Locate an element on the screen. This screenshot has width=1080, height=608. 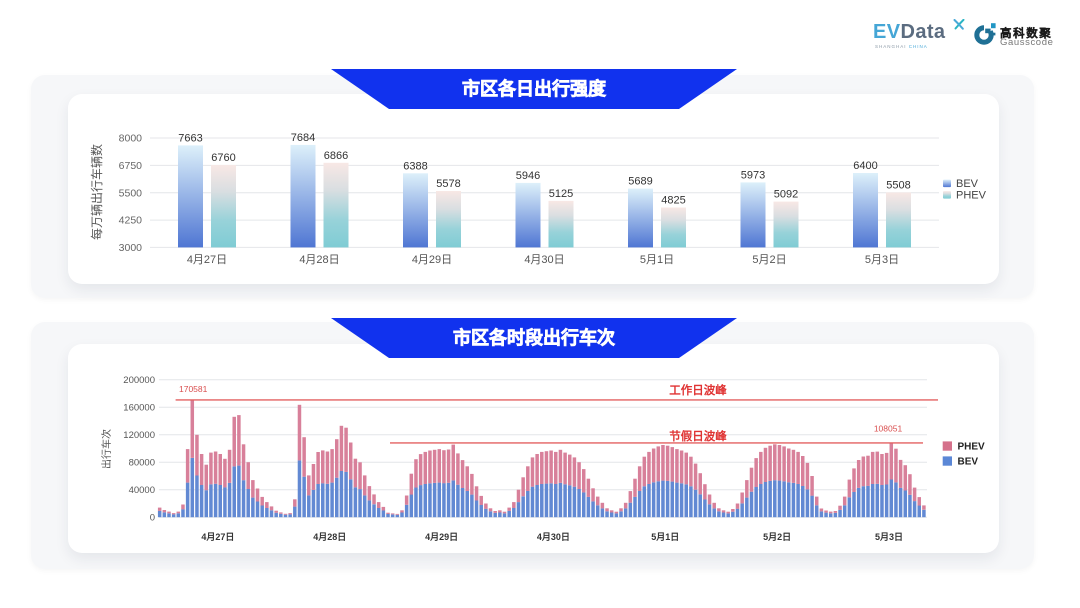
svg-text: 7663 is located at coordinates (190, 138).